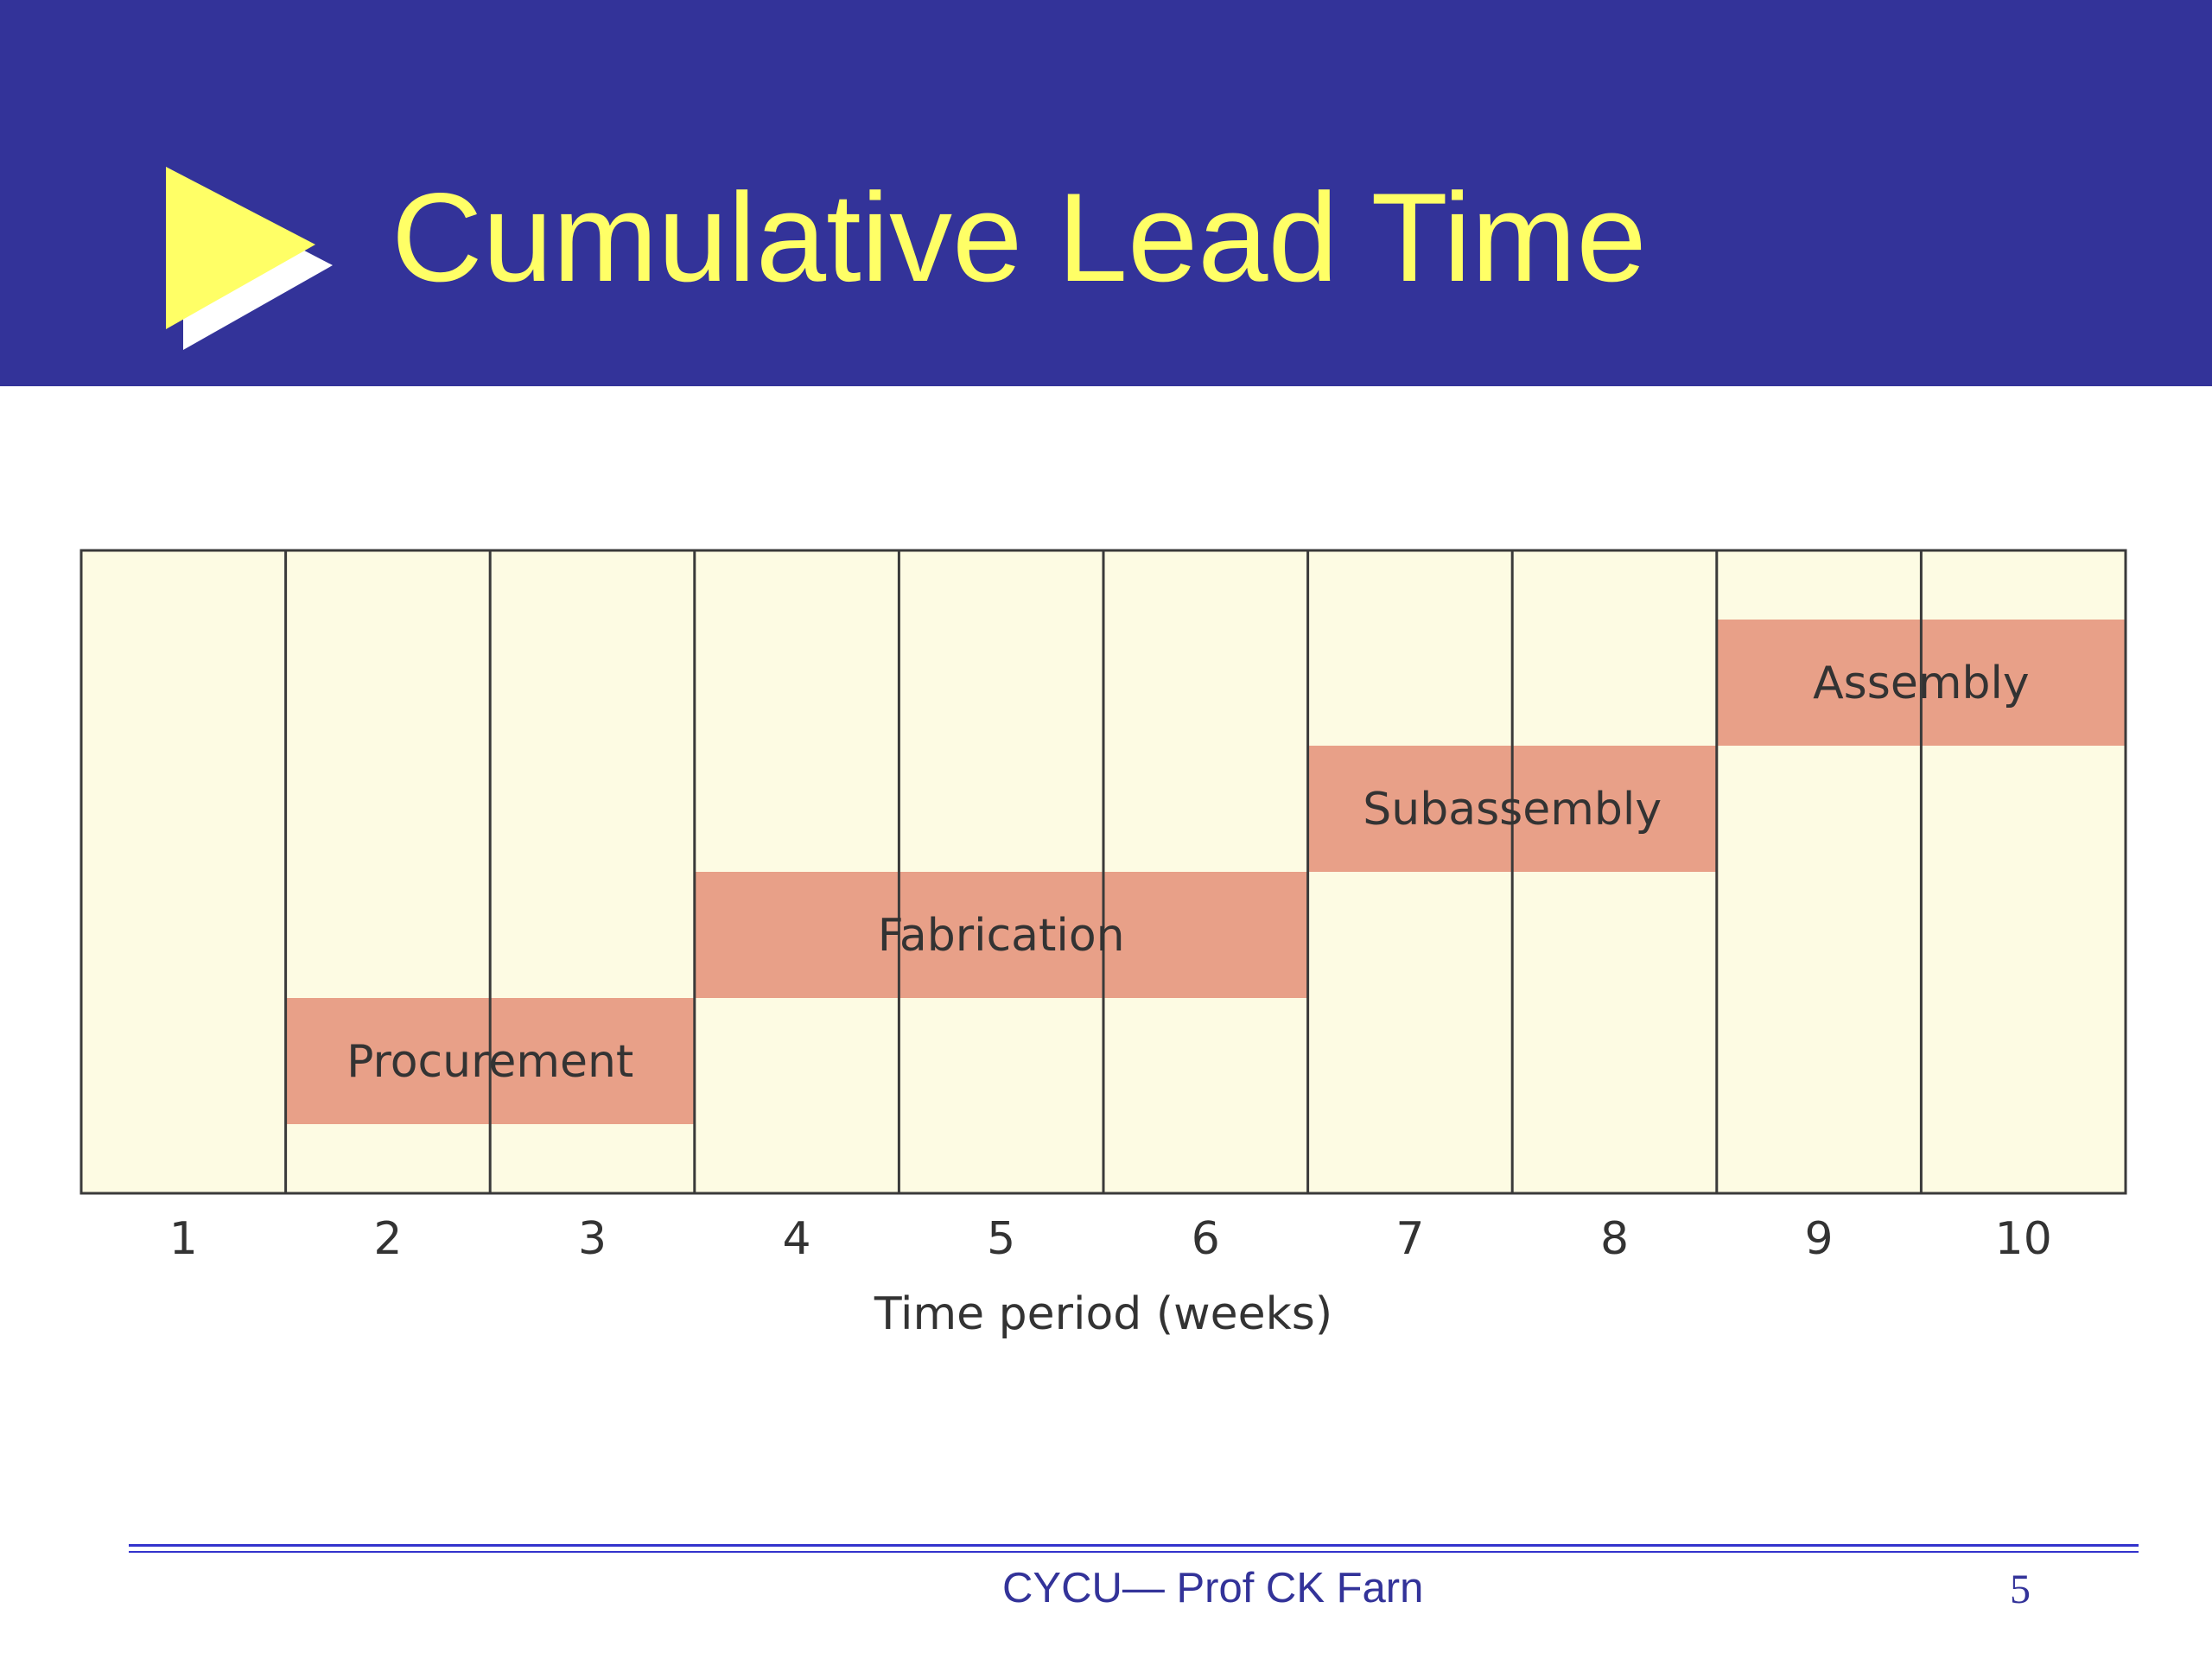 This screenshot has height=1659, width=2212. I want to click on slide-title: Cumulative Lead Time, so click(1019, 237).